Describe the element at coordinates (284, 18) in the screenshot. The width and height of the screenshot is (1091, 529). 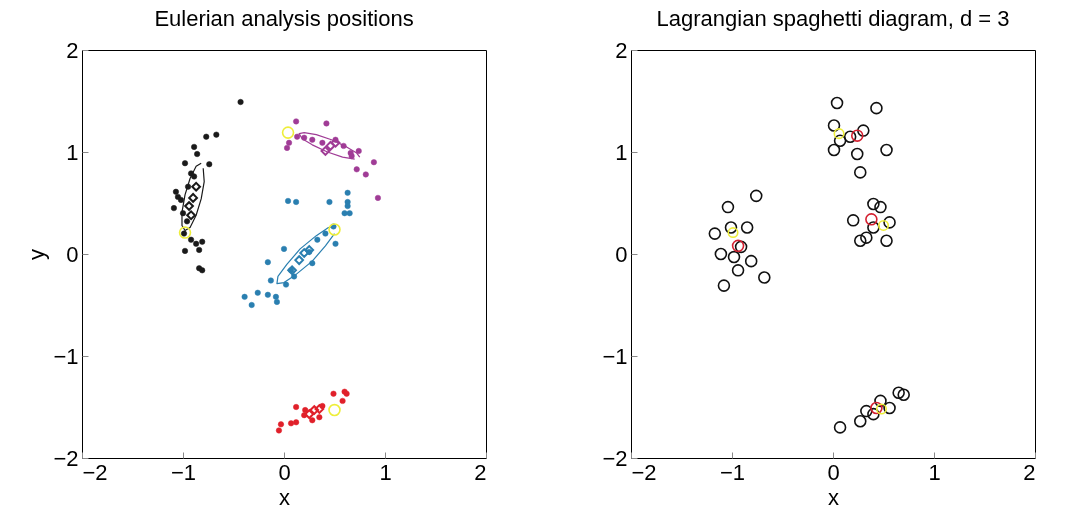
I see `chart-title: Eulerian analysis positions` at that location.